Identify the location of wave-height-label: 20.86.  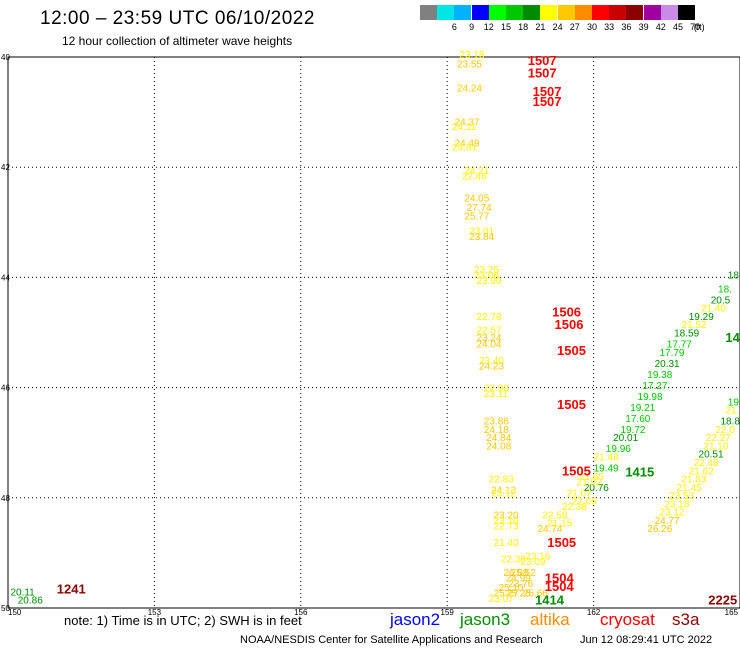
(30, 601).